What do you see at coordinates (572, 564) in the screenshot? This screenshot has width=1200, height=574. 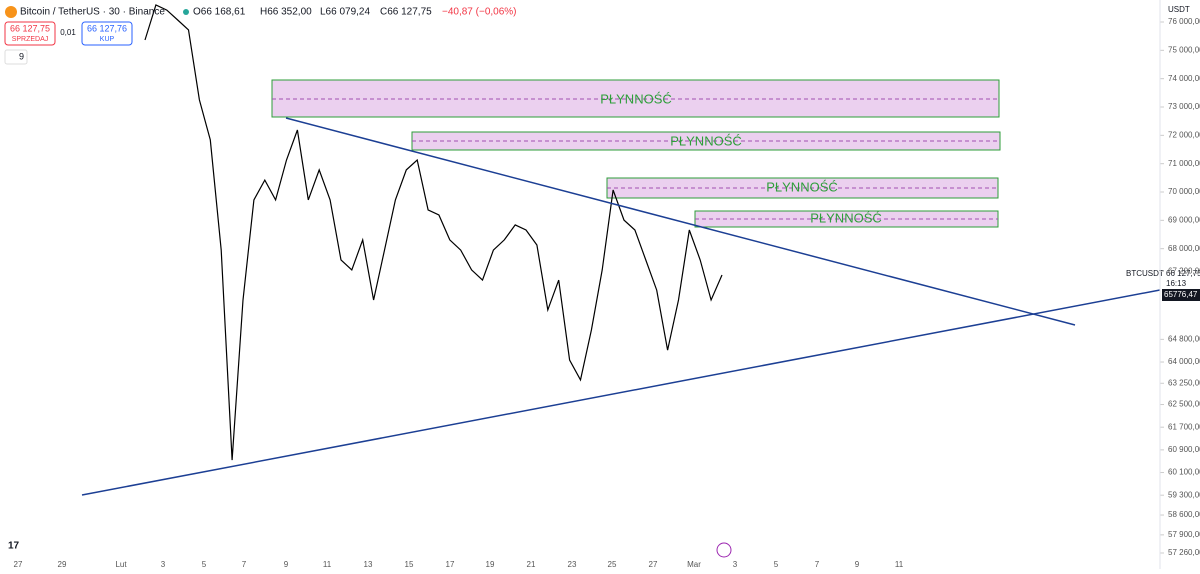 I see `x-tick-label: 23` at bounding box center [572, 564].